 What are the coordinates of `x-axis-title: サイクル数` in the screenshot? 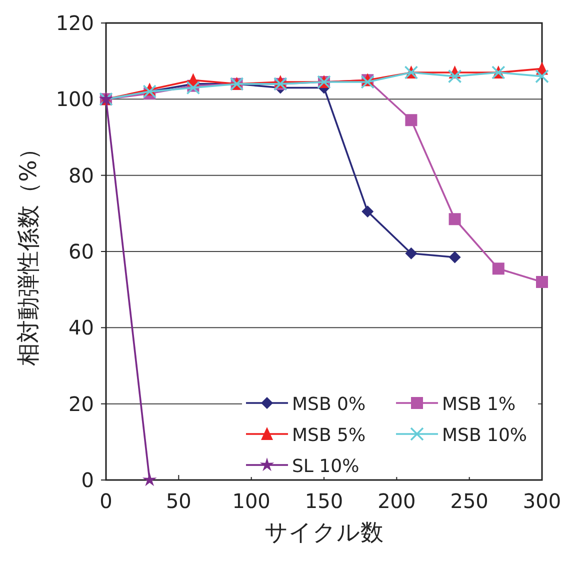 It's located at (324, 533).